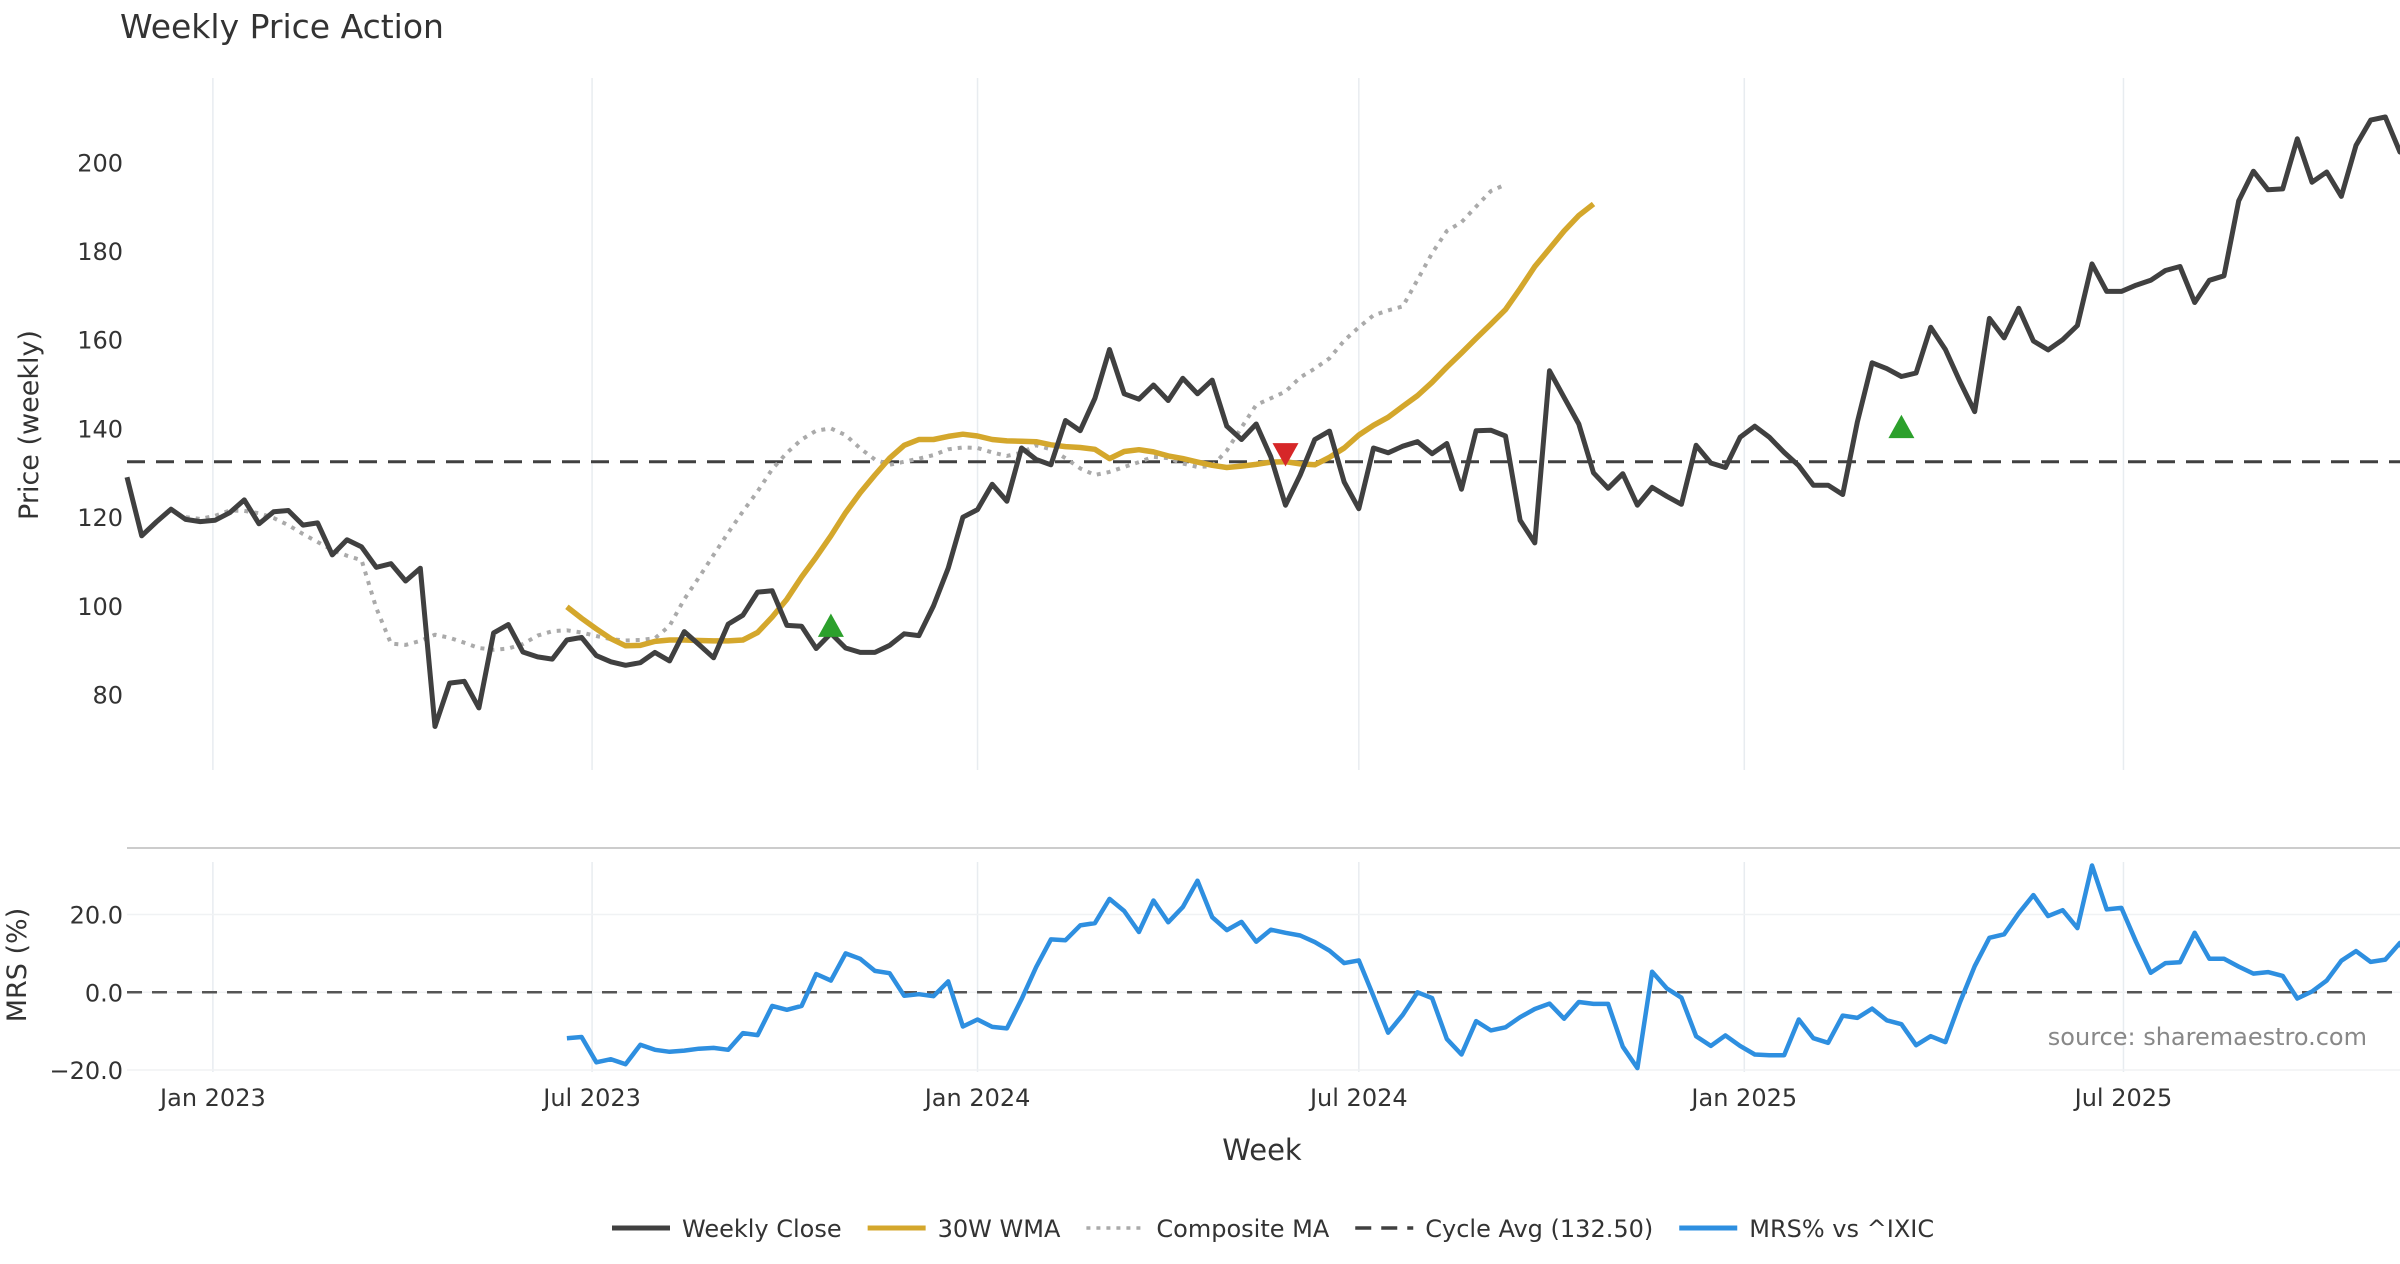 The width and height of the screenshot is (2400, 1264). I want to click on source-text: source: sharemaestro.com, so click(2207, 1037).